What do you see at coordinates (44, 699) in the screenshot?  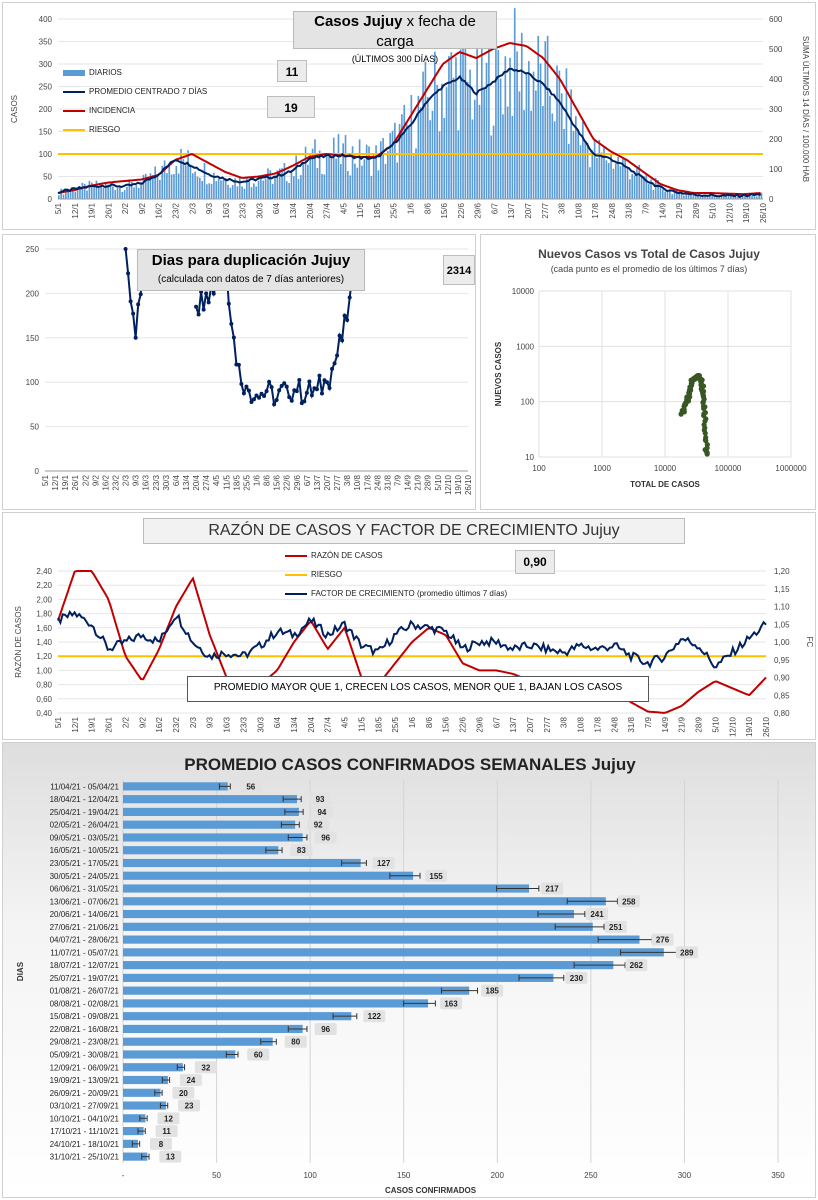 I see `y-tick-label: 0,60` at bounding box center [44, 699].